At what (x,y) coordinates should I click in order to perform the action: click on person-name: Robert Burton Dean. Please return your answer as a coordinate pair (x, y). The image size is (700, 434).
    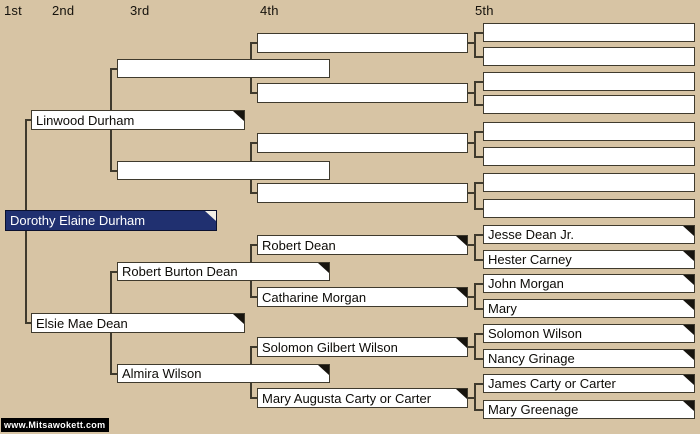
    Looking at the image, I should click on (180, 271).